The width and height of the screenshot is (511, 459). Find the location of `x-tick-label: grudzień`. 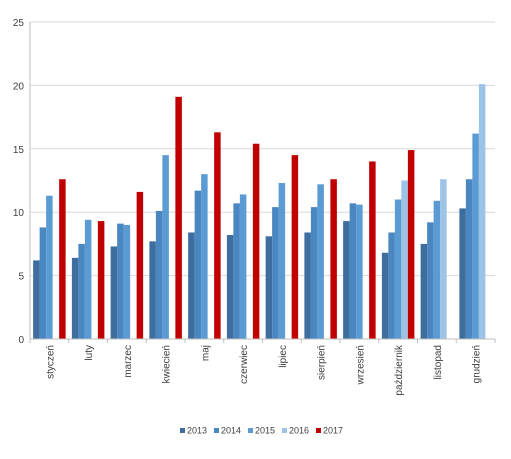

x-tick-label: grudzień is located at coordinates (477, 364).